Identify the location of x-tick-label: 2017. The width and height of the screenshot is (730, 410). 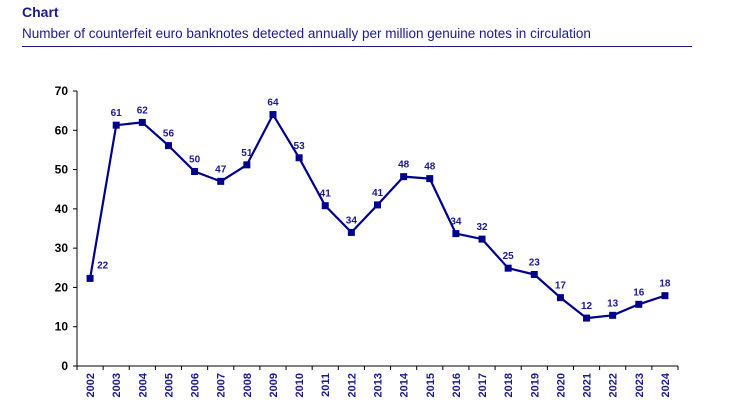
(483, 385).